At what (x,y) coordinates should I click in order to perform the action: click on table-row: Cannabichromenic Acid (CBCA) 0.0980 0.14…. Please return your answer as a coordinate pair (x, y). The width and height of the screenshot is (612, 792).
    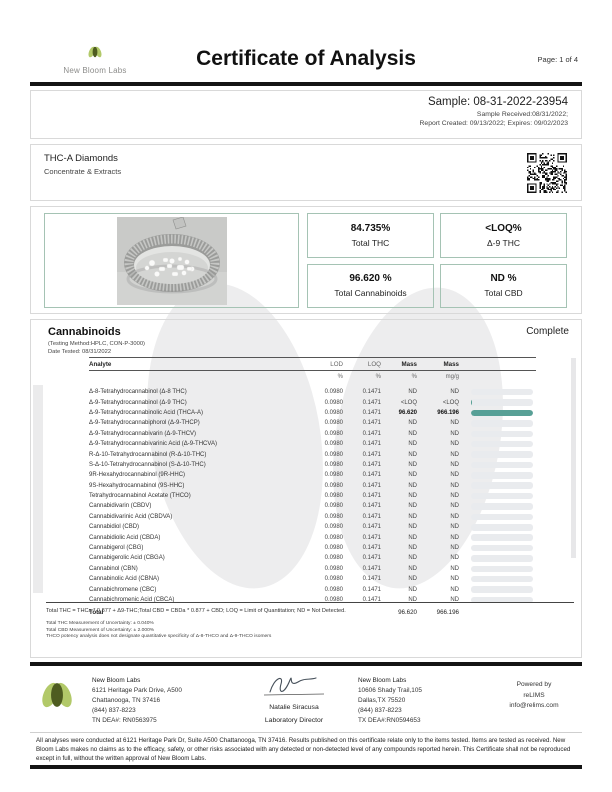
    Looking at the image, I should click on (332, 600).